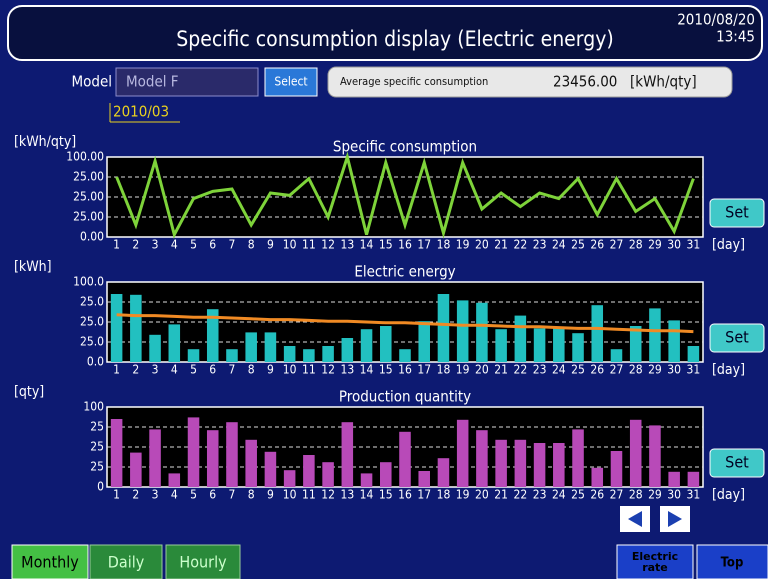  What do you see at coordinates (694, 370) in the screenshot?
I see `x-tick-label: 31` at bounding box center [694, 370].